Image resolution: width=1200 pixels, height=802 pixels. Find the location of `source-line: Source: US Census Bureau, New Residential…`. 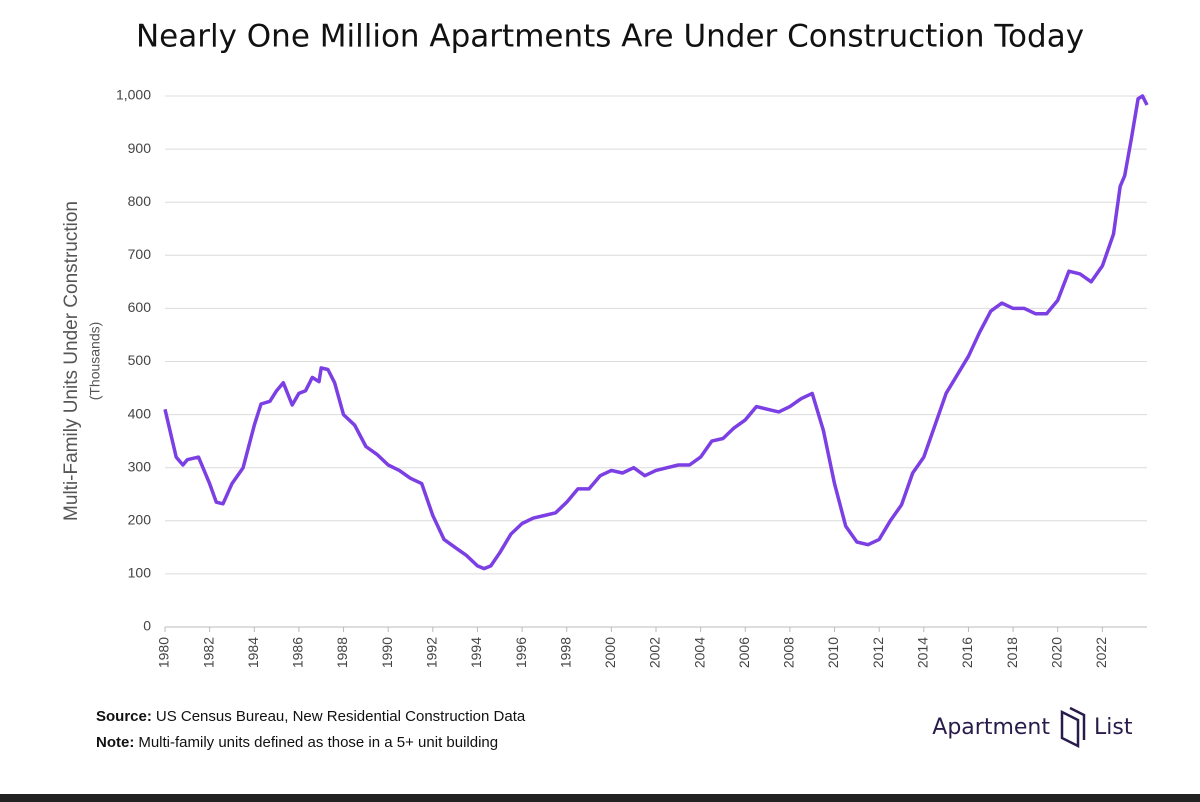

source-line: Source: US Census Bureau, New Residential… is located at coordinates (311, 716).